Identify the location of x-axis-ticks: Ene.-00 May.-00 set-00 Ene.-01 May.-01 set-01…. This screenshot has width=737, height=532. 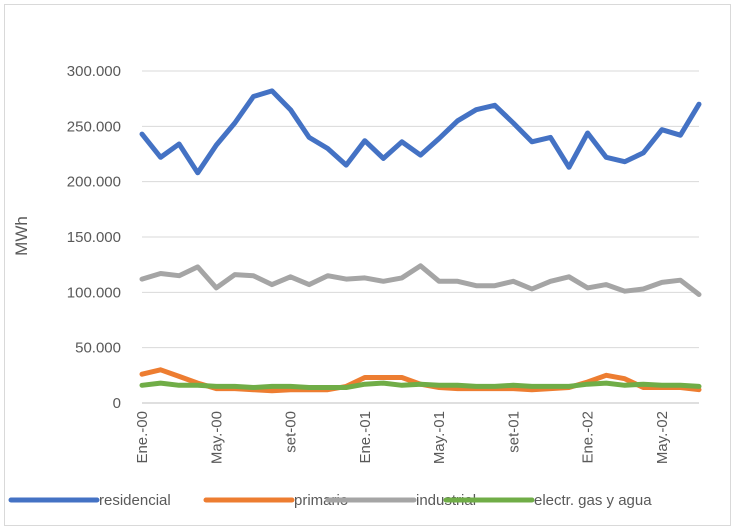
(402, 437).